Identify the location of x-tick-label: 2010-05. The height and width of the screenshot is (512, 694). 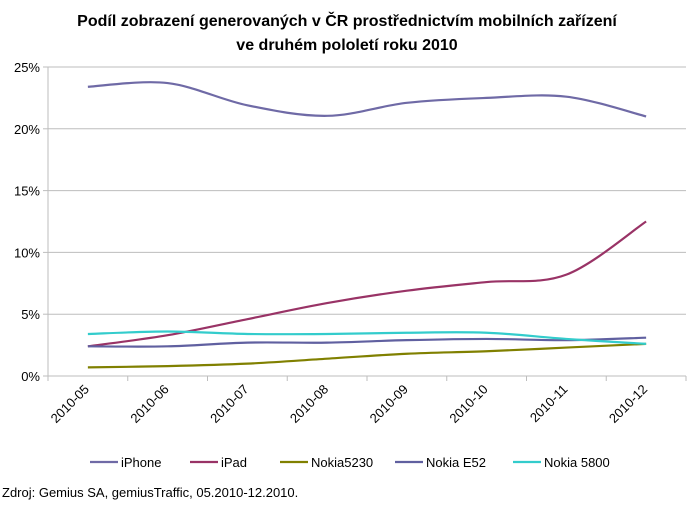
(70, 404).